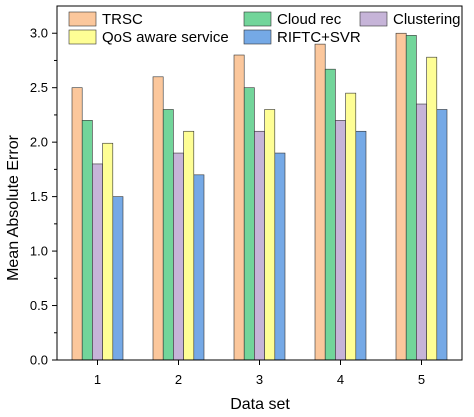 The image size is (474, 417). I want to click on x-tick-label: 4, so click(340, 379).